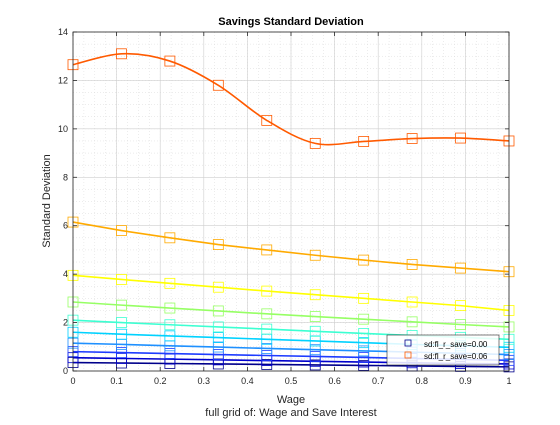 The width and height of the screenshot is (560, 425). What do you see at coordinates (443, 350) in the screenshot?
I see `legend: sd:fl_r_save=0.00 sd:fl_r_save=0.06` at bounding box center [443, 350].